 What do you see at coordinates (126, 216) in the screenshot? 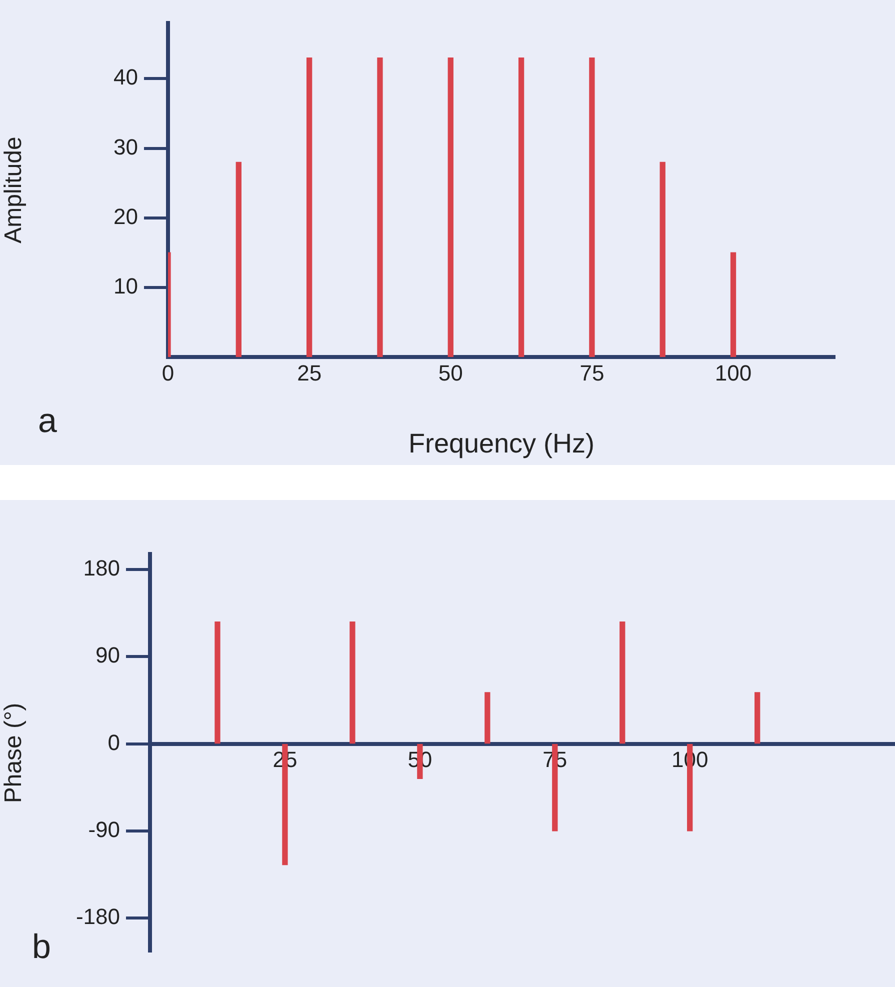
I see `y-tick-label: 20` at bounding box center [126, 216].